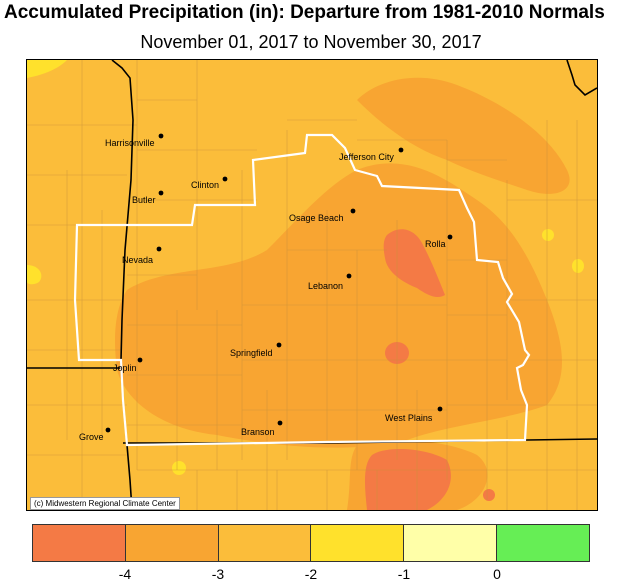  What do you see at coordinates (409, 418) in the screenshot?
I see `svg-text: West Plains` at bounding box center [409, 418].